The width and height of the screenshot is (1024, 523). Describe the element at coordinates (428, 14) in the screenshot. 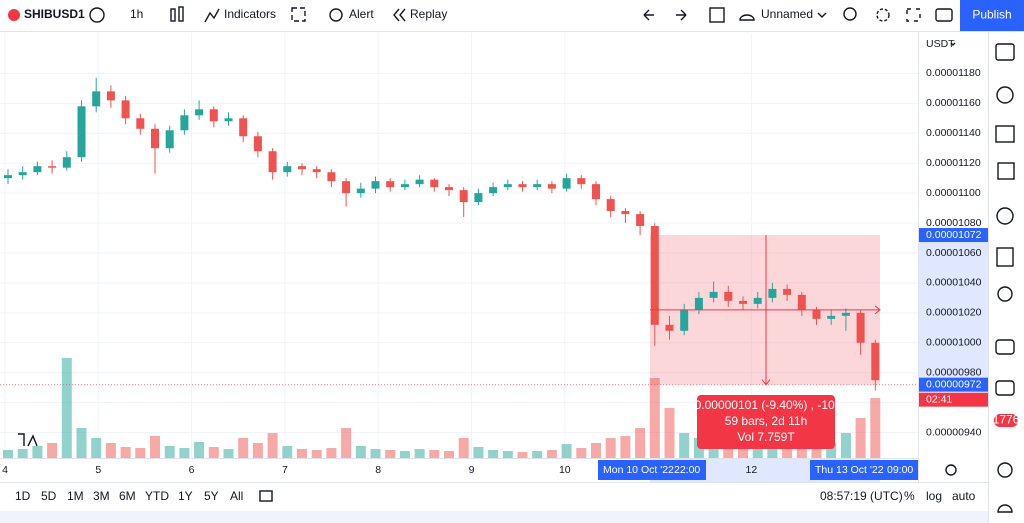

I see `replay: Replay` at that location.